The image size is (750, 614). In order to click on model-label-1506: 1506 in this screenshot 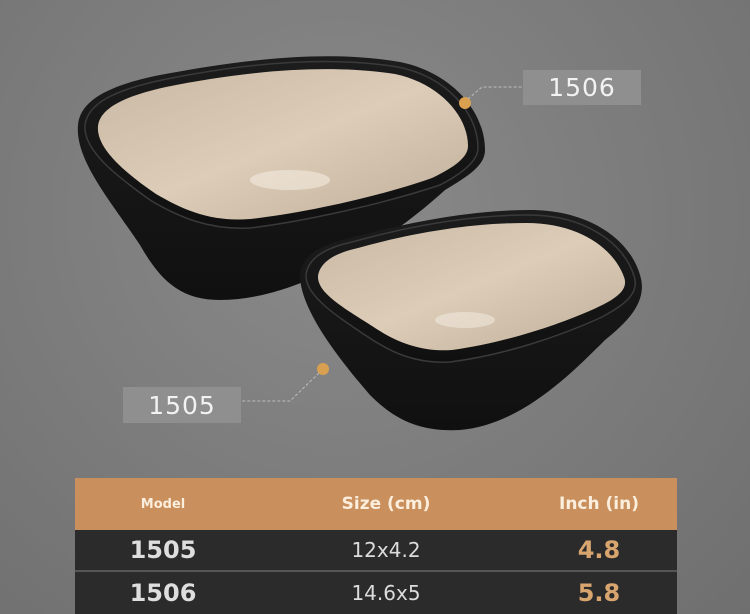, I will do `click(582, 87)`.